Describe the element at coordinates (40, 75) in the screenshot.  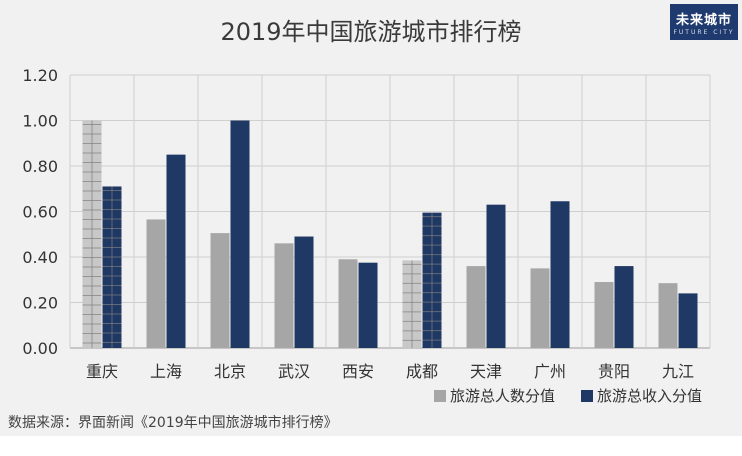
I see `y-tick-label: 1.20` at that location.